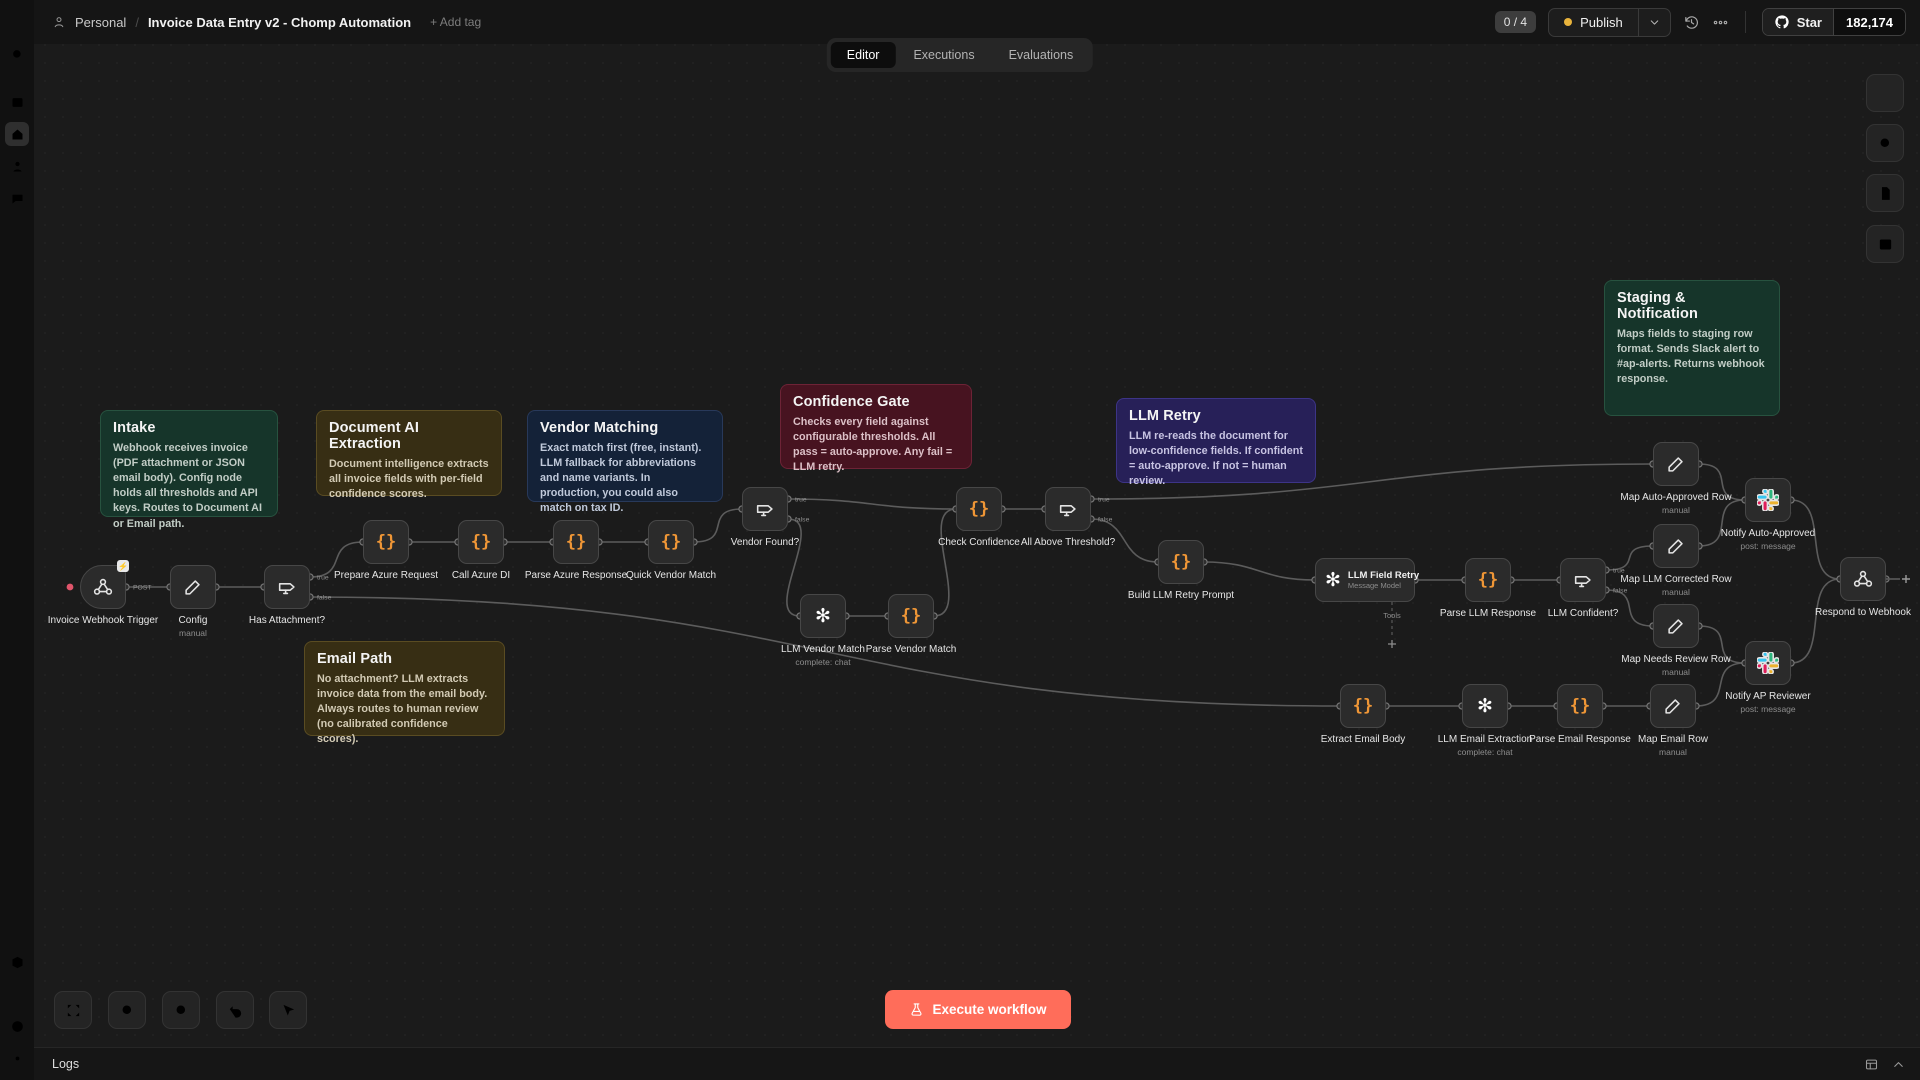 Image resolution: width=1920 pixels, height=1080 pixels. What do you see at coordinates (1583, 580) in the screenshot?
I see `node-llm-confident` at bounding box center [1583, 580].